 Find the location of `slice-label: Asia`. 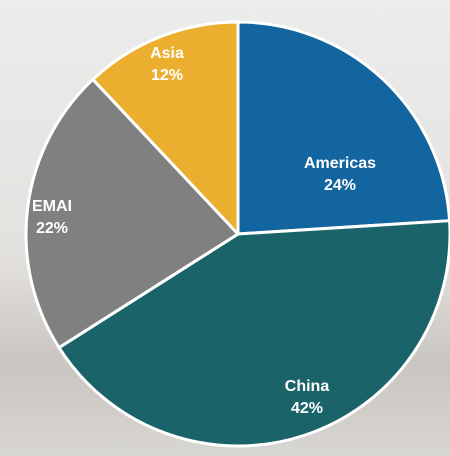

slice-label: Asia is located at coordinates (167, 53).